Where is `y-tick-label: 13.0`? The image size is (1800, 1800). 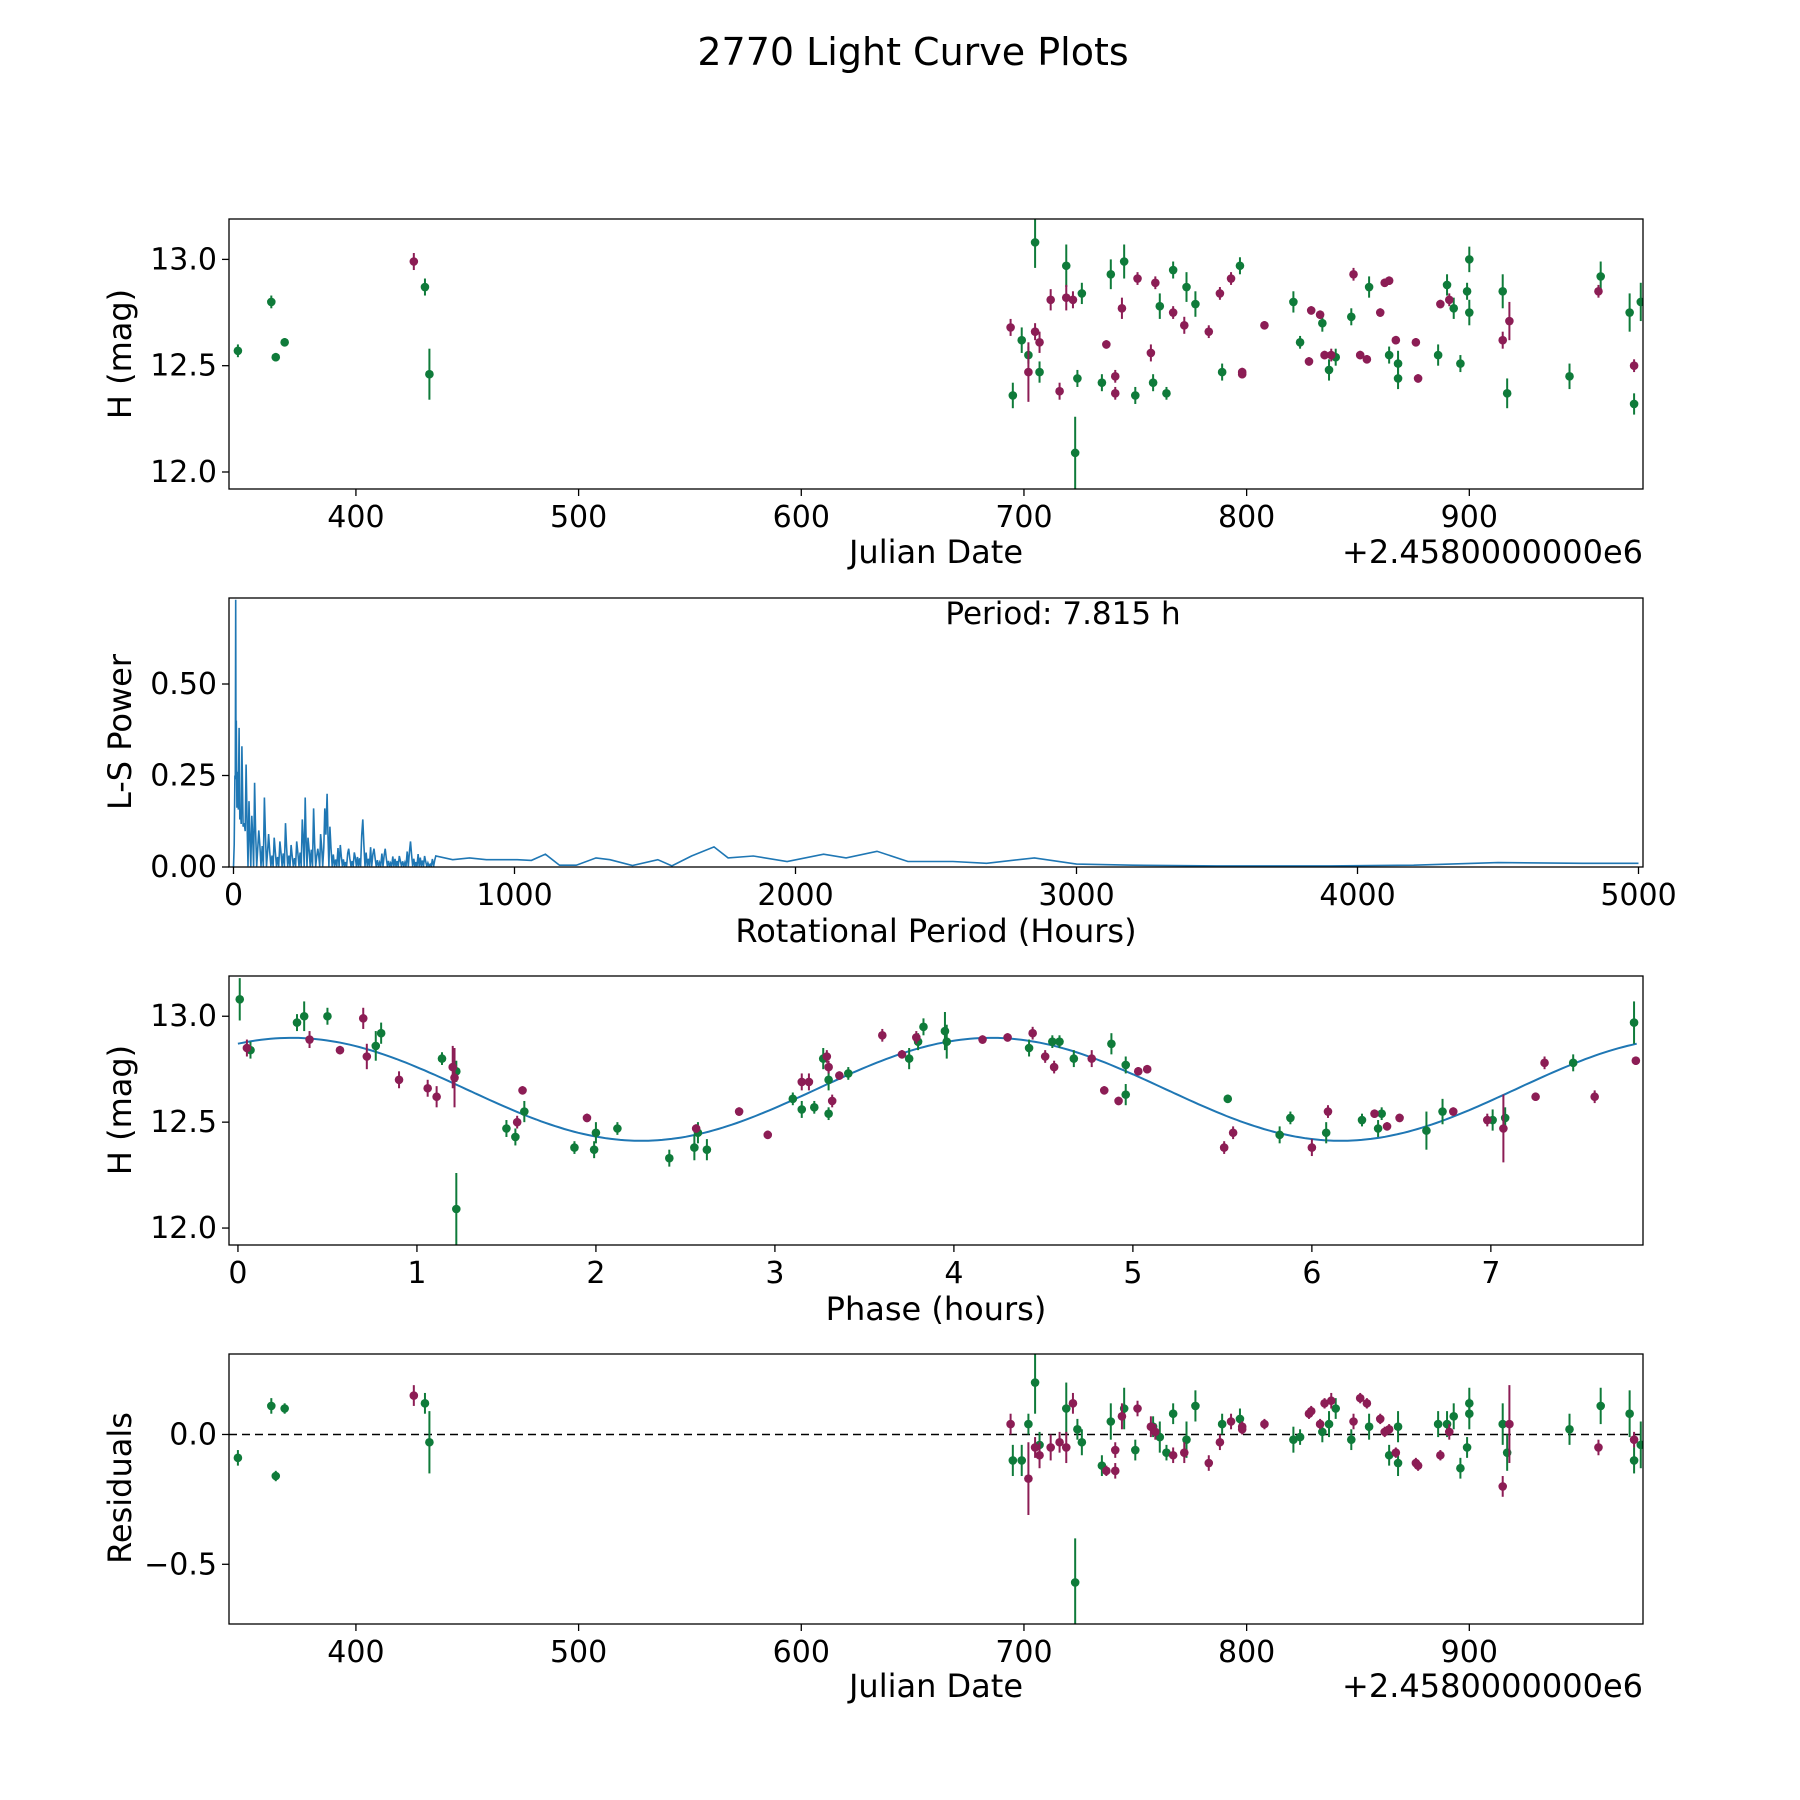
y-tick-label: 13.0 is located at coordinates (183, 1016).